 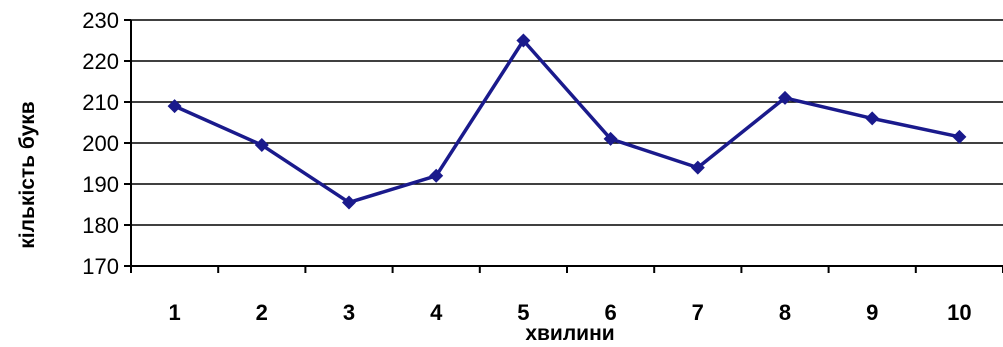 I want to click on x-tick-label: 1, so click(x=174, y=312).